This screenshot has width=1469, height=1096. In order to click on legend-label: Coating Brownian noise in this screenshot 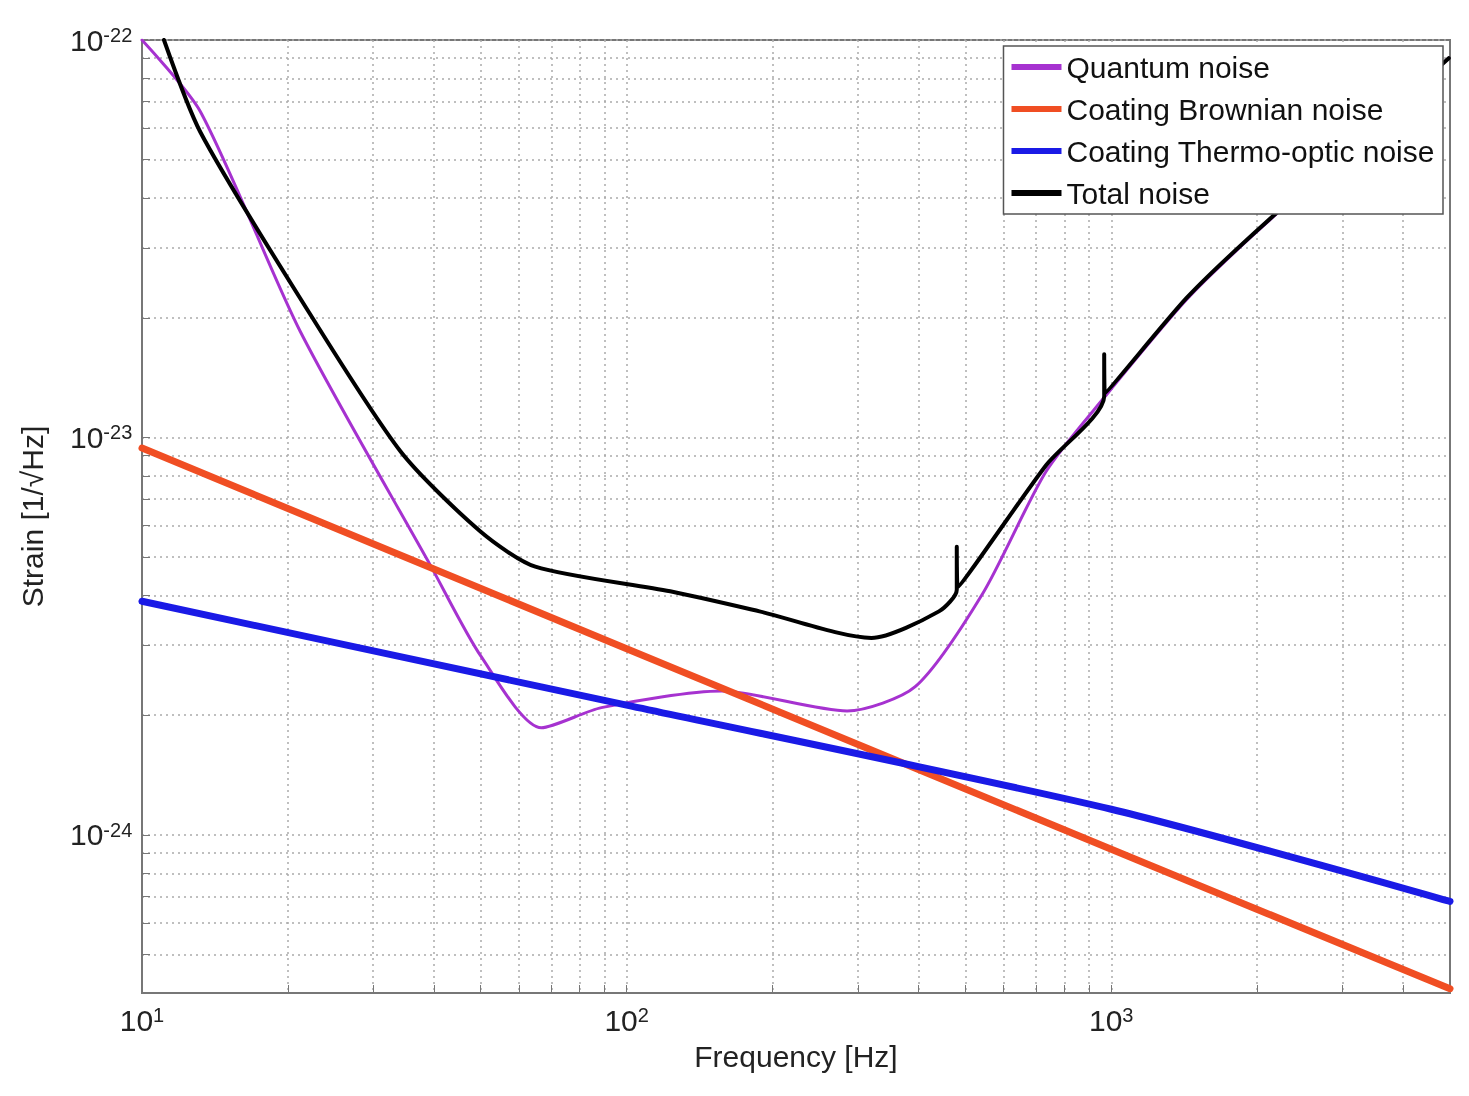, I will do `click(1225, 109)`.